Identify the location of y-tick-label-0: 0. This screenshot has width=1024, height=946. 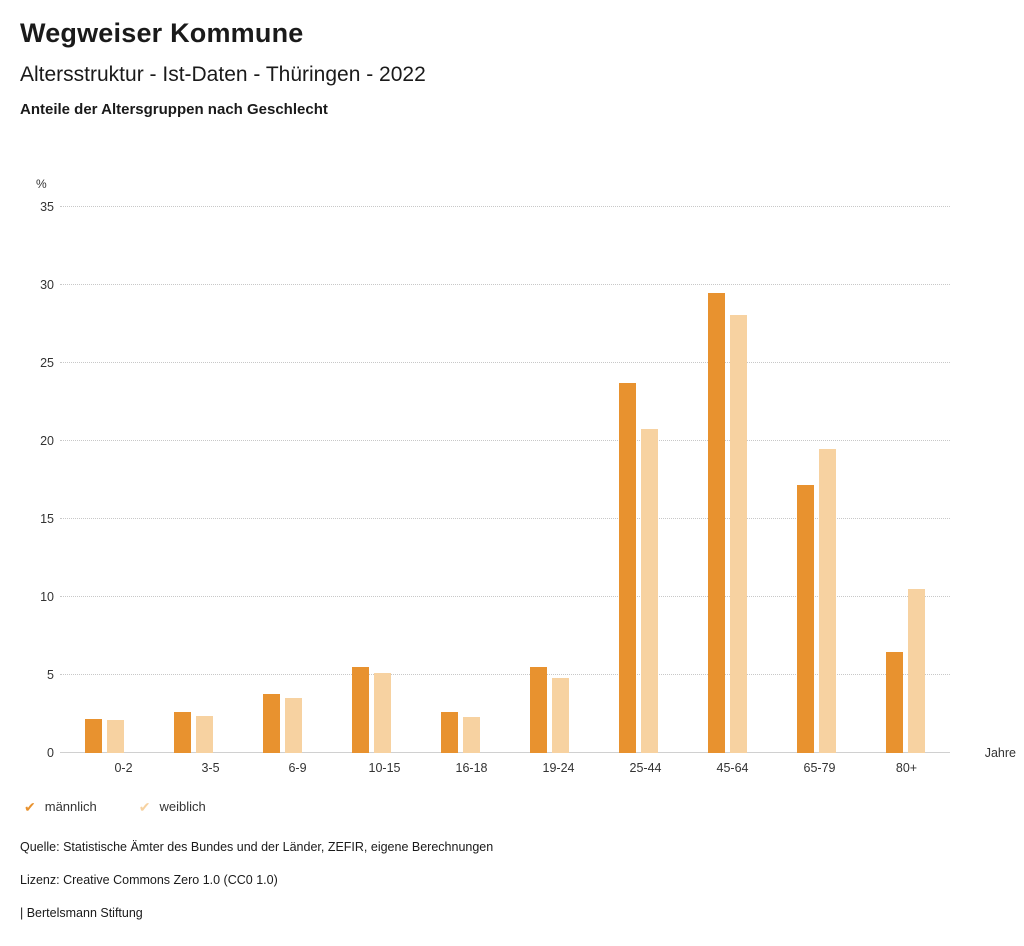
(50, 753).